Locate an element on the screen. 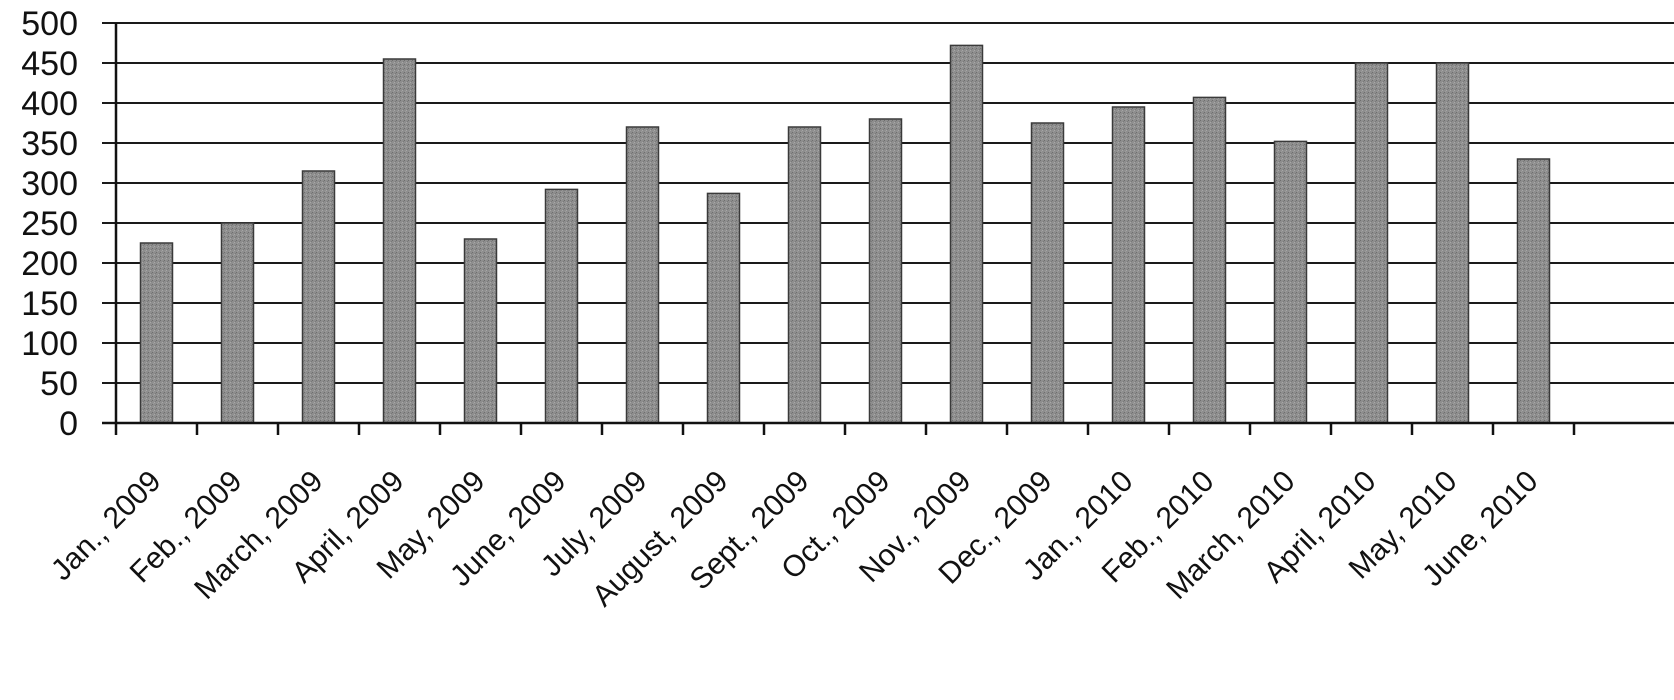 This screenshot has width=1674, height=700. y-tick-label: 450 is located at coordinates (49, 64).